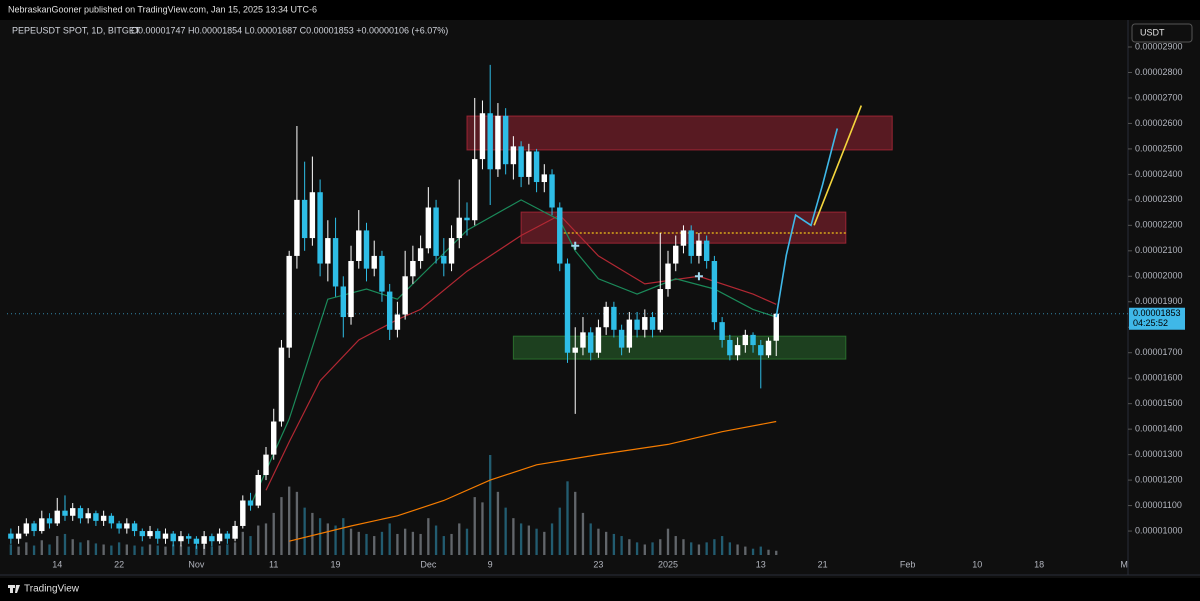 This screenshot has width=1200, height=601. Describe the element at coordinates (196, 564) in the screenshot. I see `x-tick-label: Nov` at that location.